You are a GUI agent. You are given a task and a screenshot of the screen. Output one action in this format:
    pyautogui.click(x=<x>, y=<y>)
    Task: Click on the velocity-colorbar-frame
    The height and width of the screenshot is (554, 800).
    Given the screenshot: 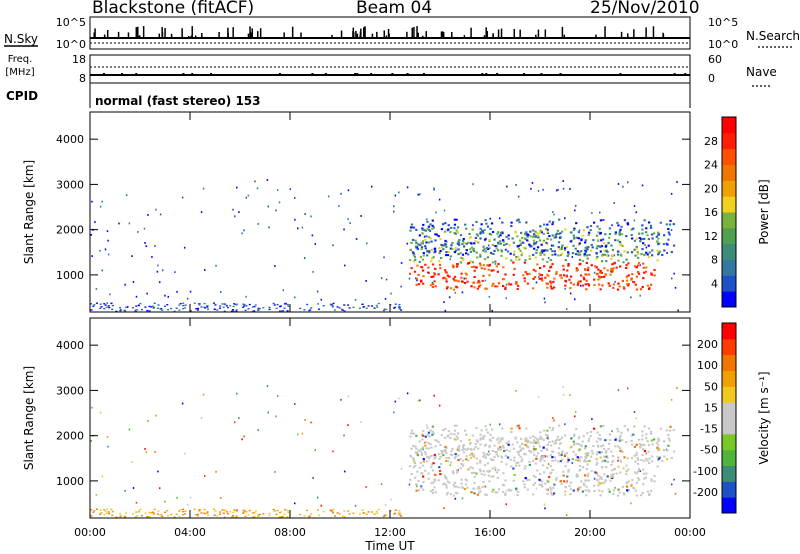 What is the action you would take?
    pyautogui.click(x=729, y=418)
    